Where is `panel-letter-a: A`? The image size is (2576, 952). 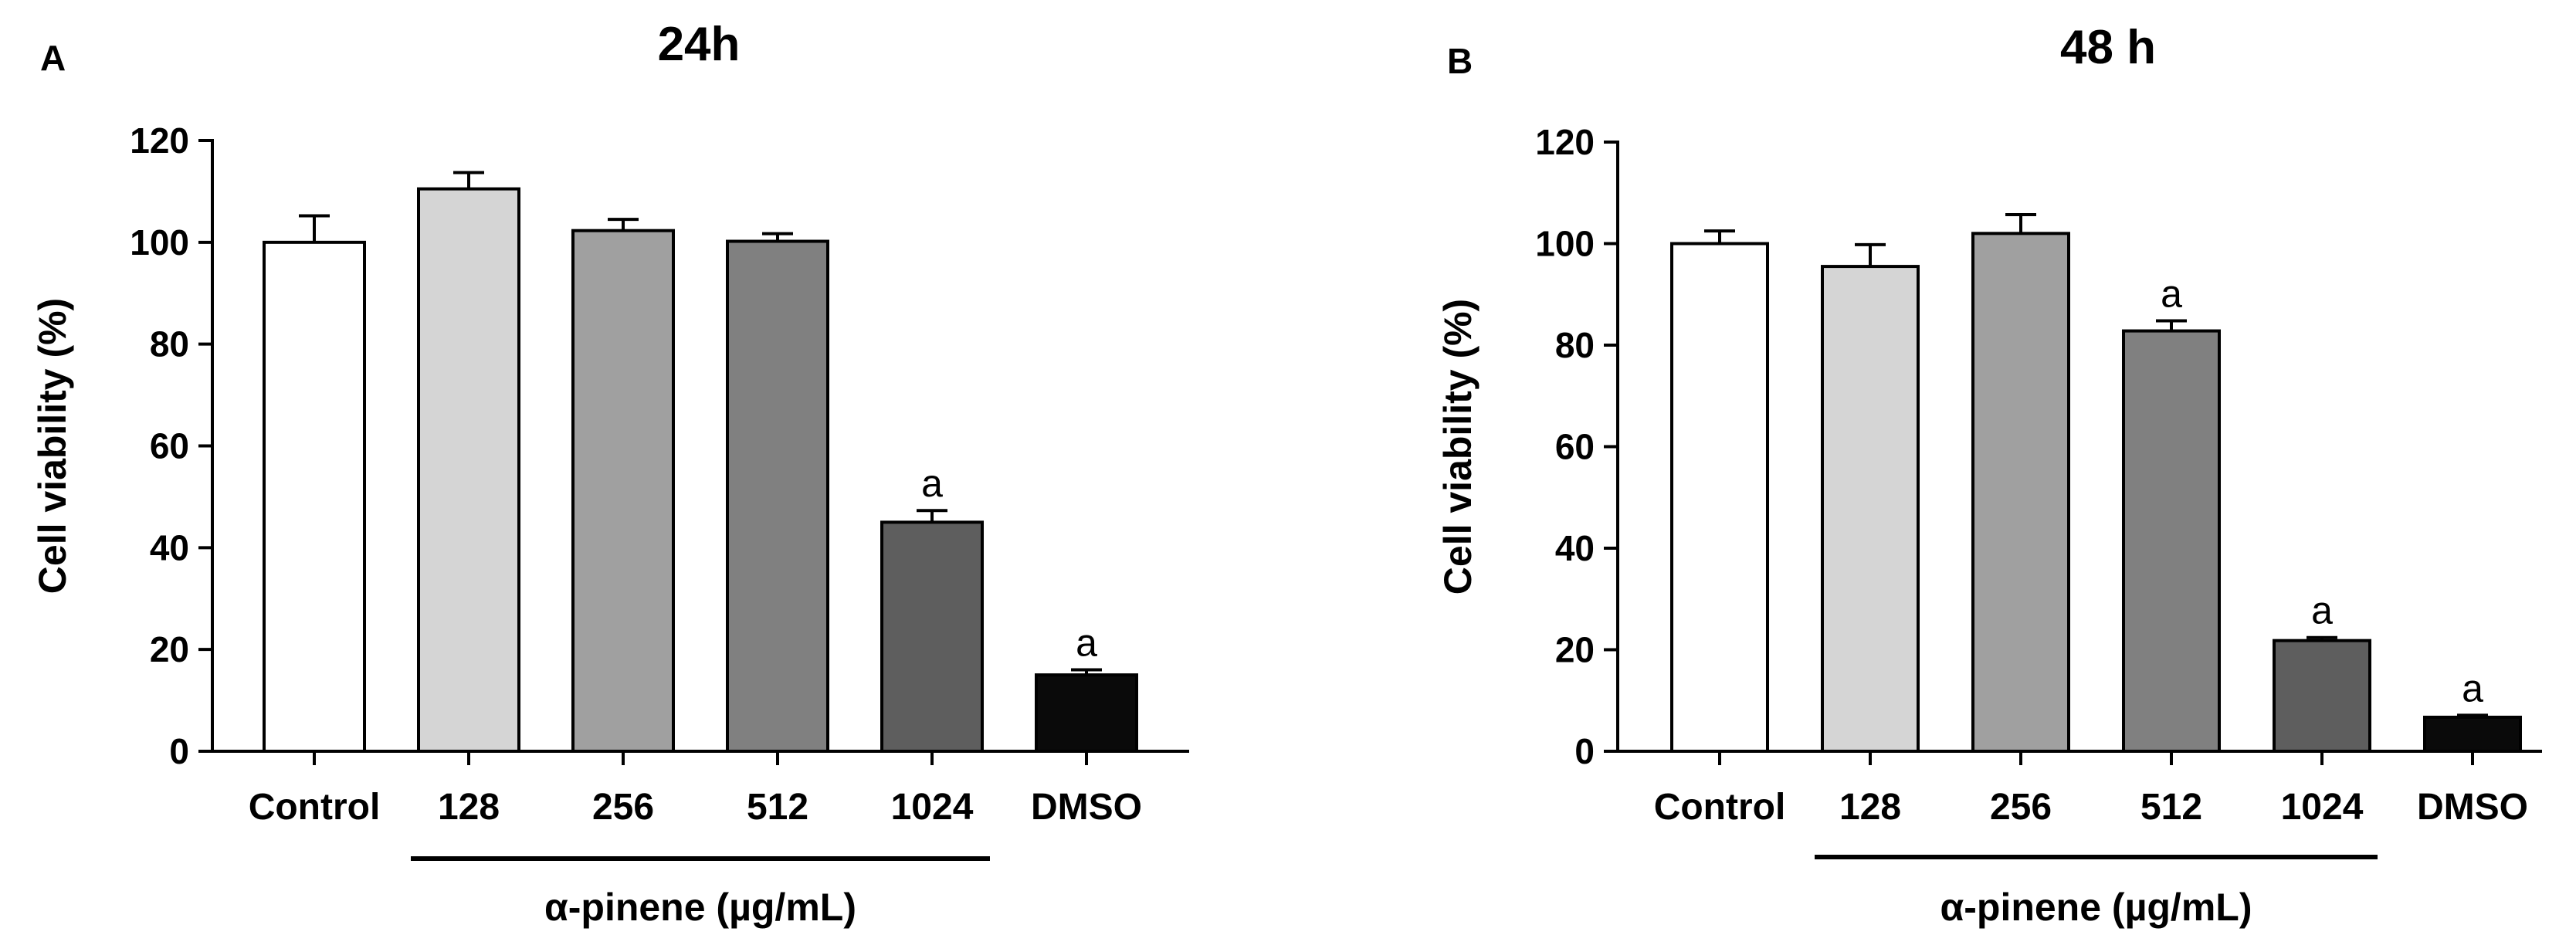 panel-letter-a: A is located at coordinates (53, 58).